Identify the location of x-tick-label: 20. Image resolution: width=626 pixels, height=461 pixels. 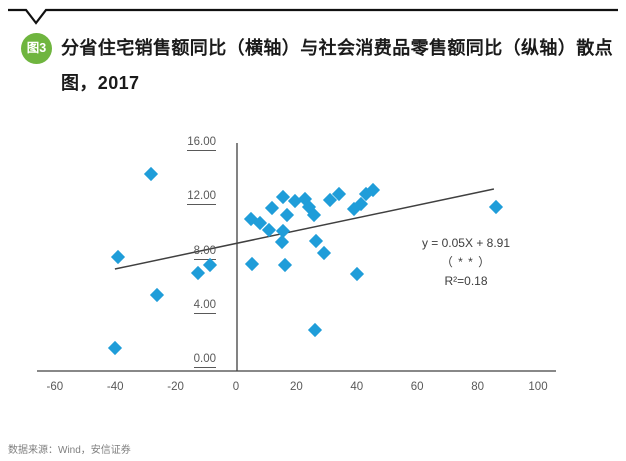
(296, 387).